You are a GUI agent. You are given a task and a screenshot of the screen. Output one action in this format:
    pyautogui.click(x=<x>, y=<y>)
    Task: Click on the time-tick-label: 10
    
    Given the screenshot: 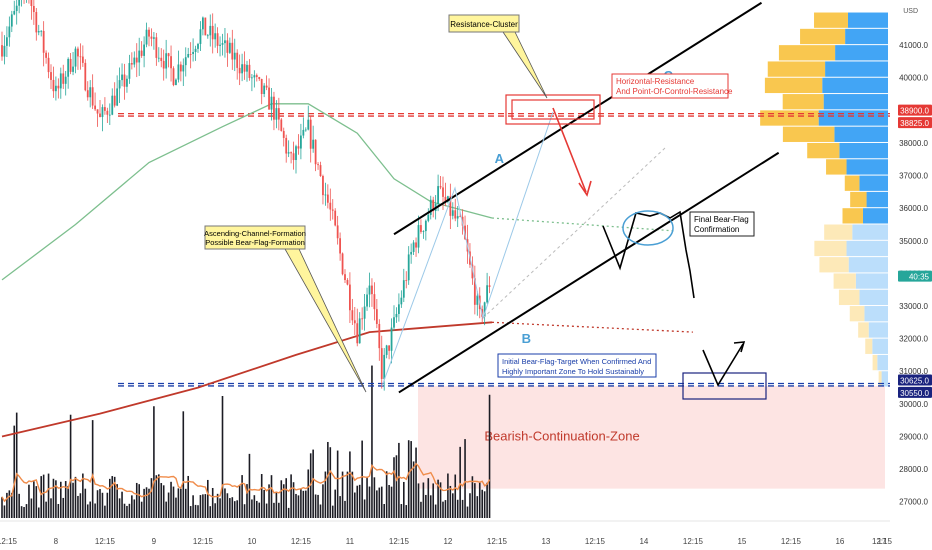 What is the action you would take?
    pyautogui.click(x=251, y=541)
    